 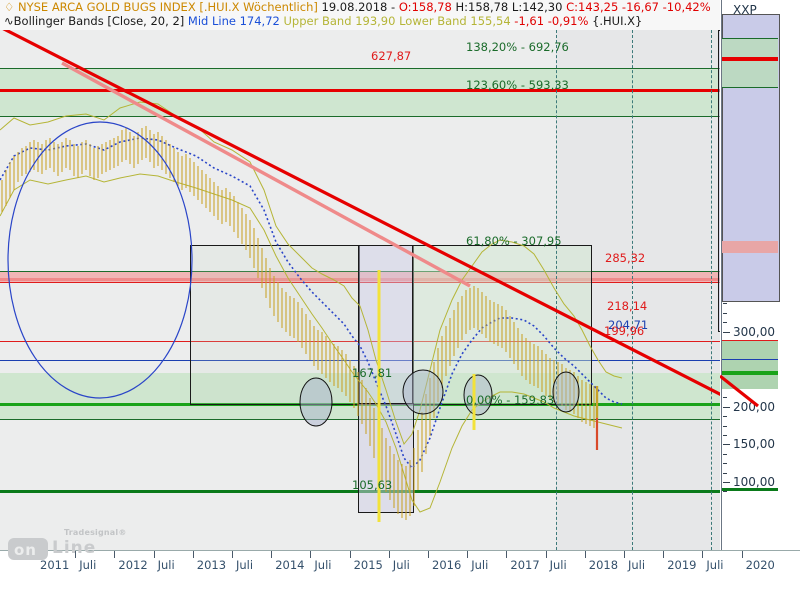 I want to click on upperband-value: 193,90, so click(x=375, y=21).